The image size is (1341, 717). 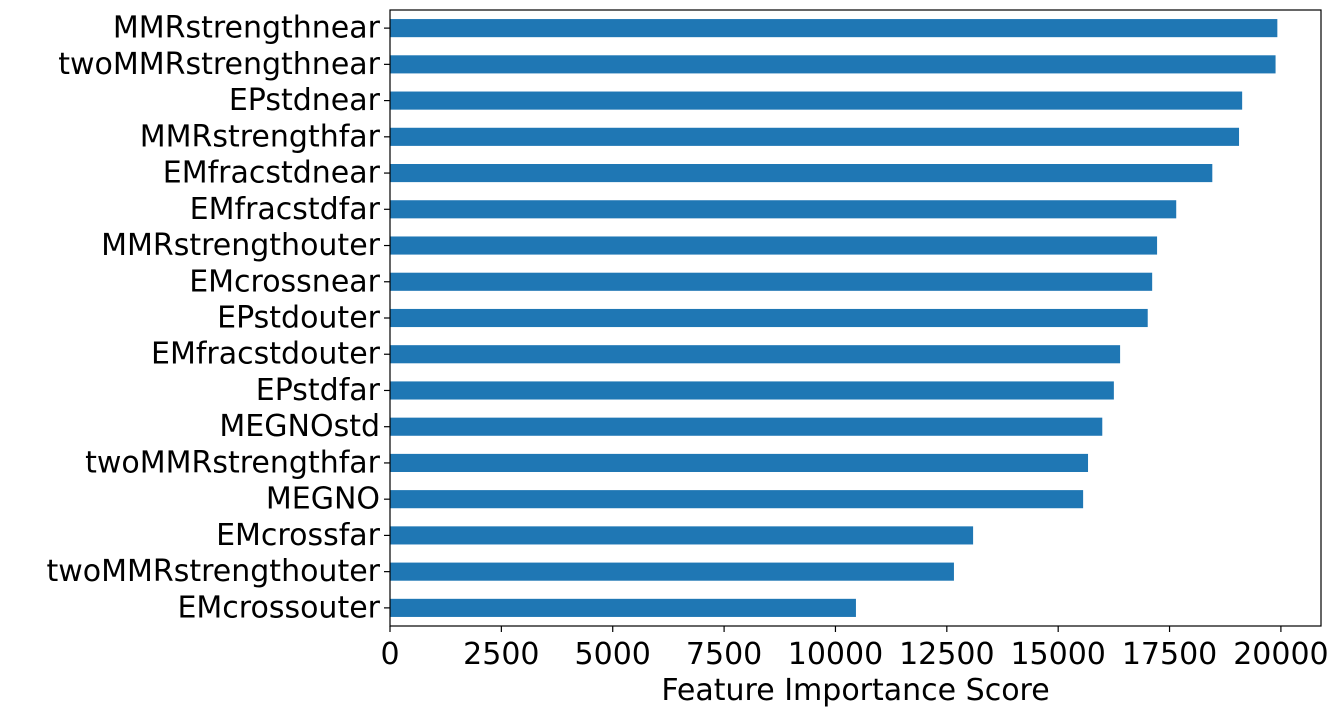 What do you see at coordinates (835, 654) in the screenshot?
I see `x-tick-label: 10000` at bounding box center [835, 654].